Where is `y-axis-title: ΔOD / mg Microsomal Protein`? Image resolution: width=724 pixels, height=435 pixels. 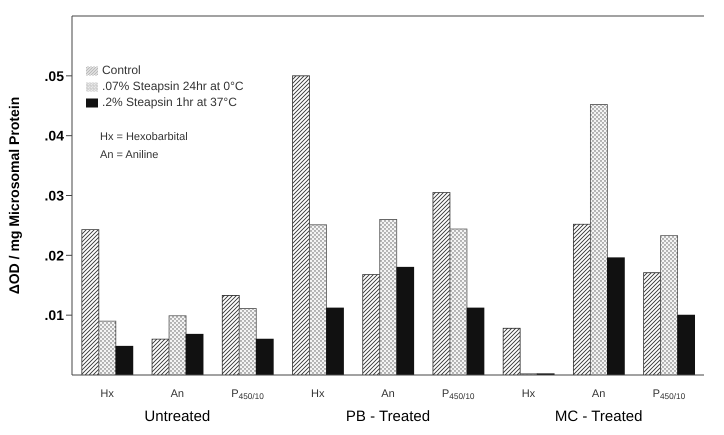 y-axis-title: ΔOD / mg Microsomal Protein is located at coordinates (14, 195).